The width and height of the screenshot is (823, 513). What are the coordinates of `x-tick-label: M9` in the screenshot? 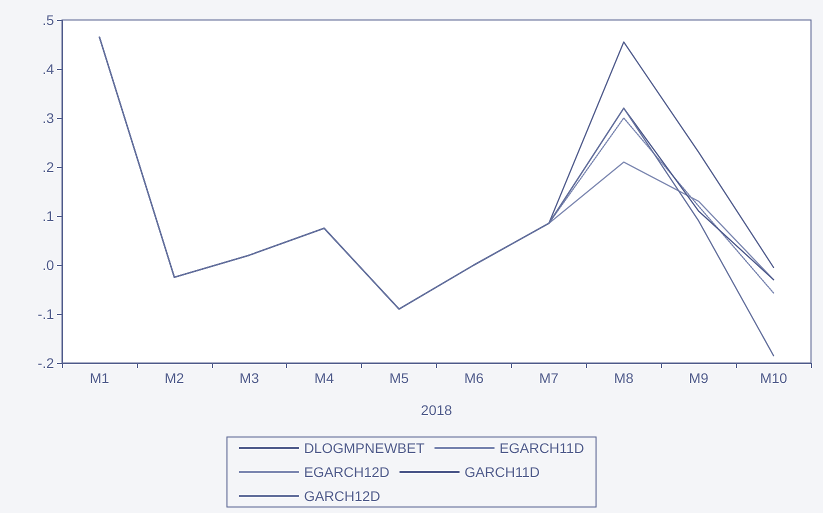 It's located at (698, 378).